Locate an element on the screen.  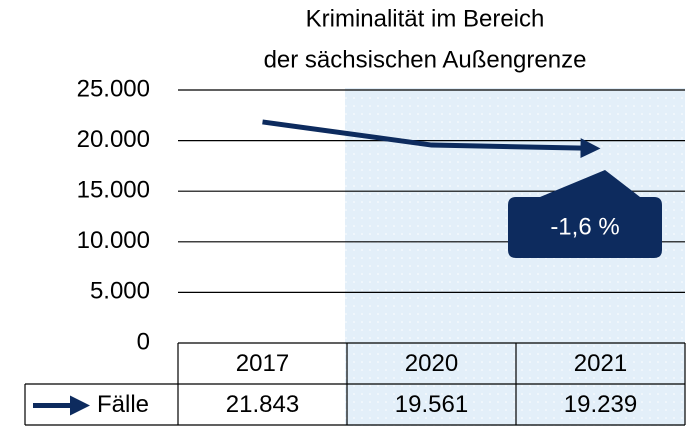
y-tick-label: 15.000 is located at coordinates (113, 190).